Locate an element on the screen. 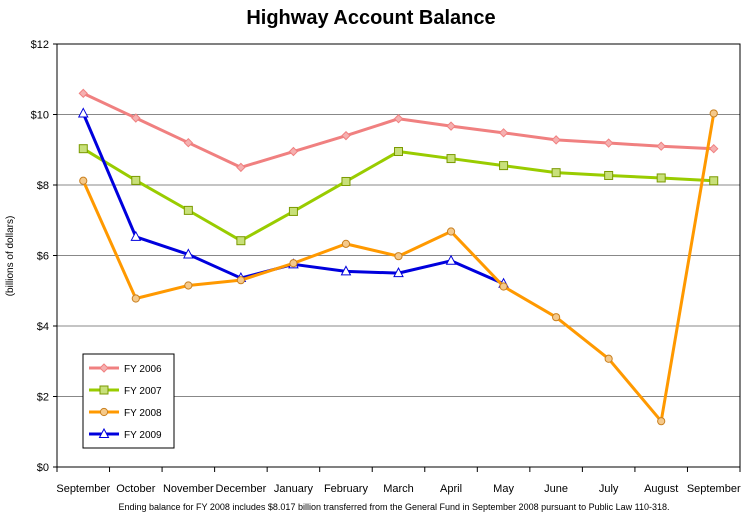  x-tick-label: August is located at coordinates (661, 489).